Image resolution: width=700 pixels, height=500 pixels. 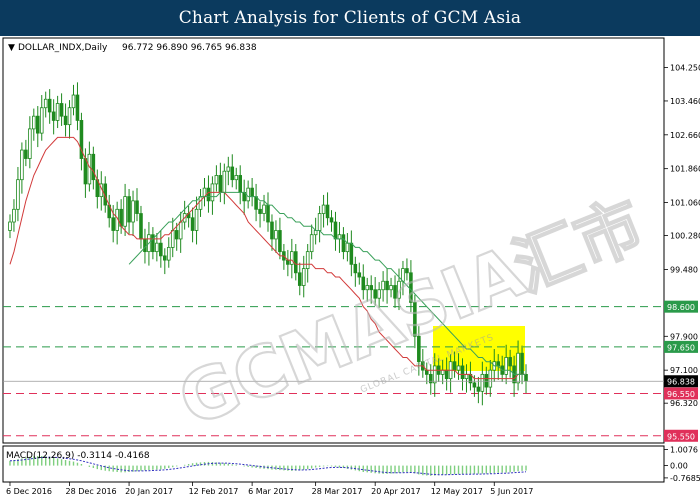 What do you see at coordinates (681, 307) in the screenshot?
I see `level-label: 98.600` at bounding box center [681, 307].